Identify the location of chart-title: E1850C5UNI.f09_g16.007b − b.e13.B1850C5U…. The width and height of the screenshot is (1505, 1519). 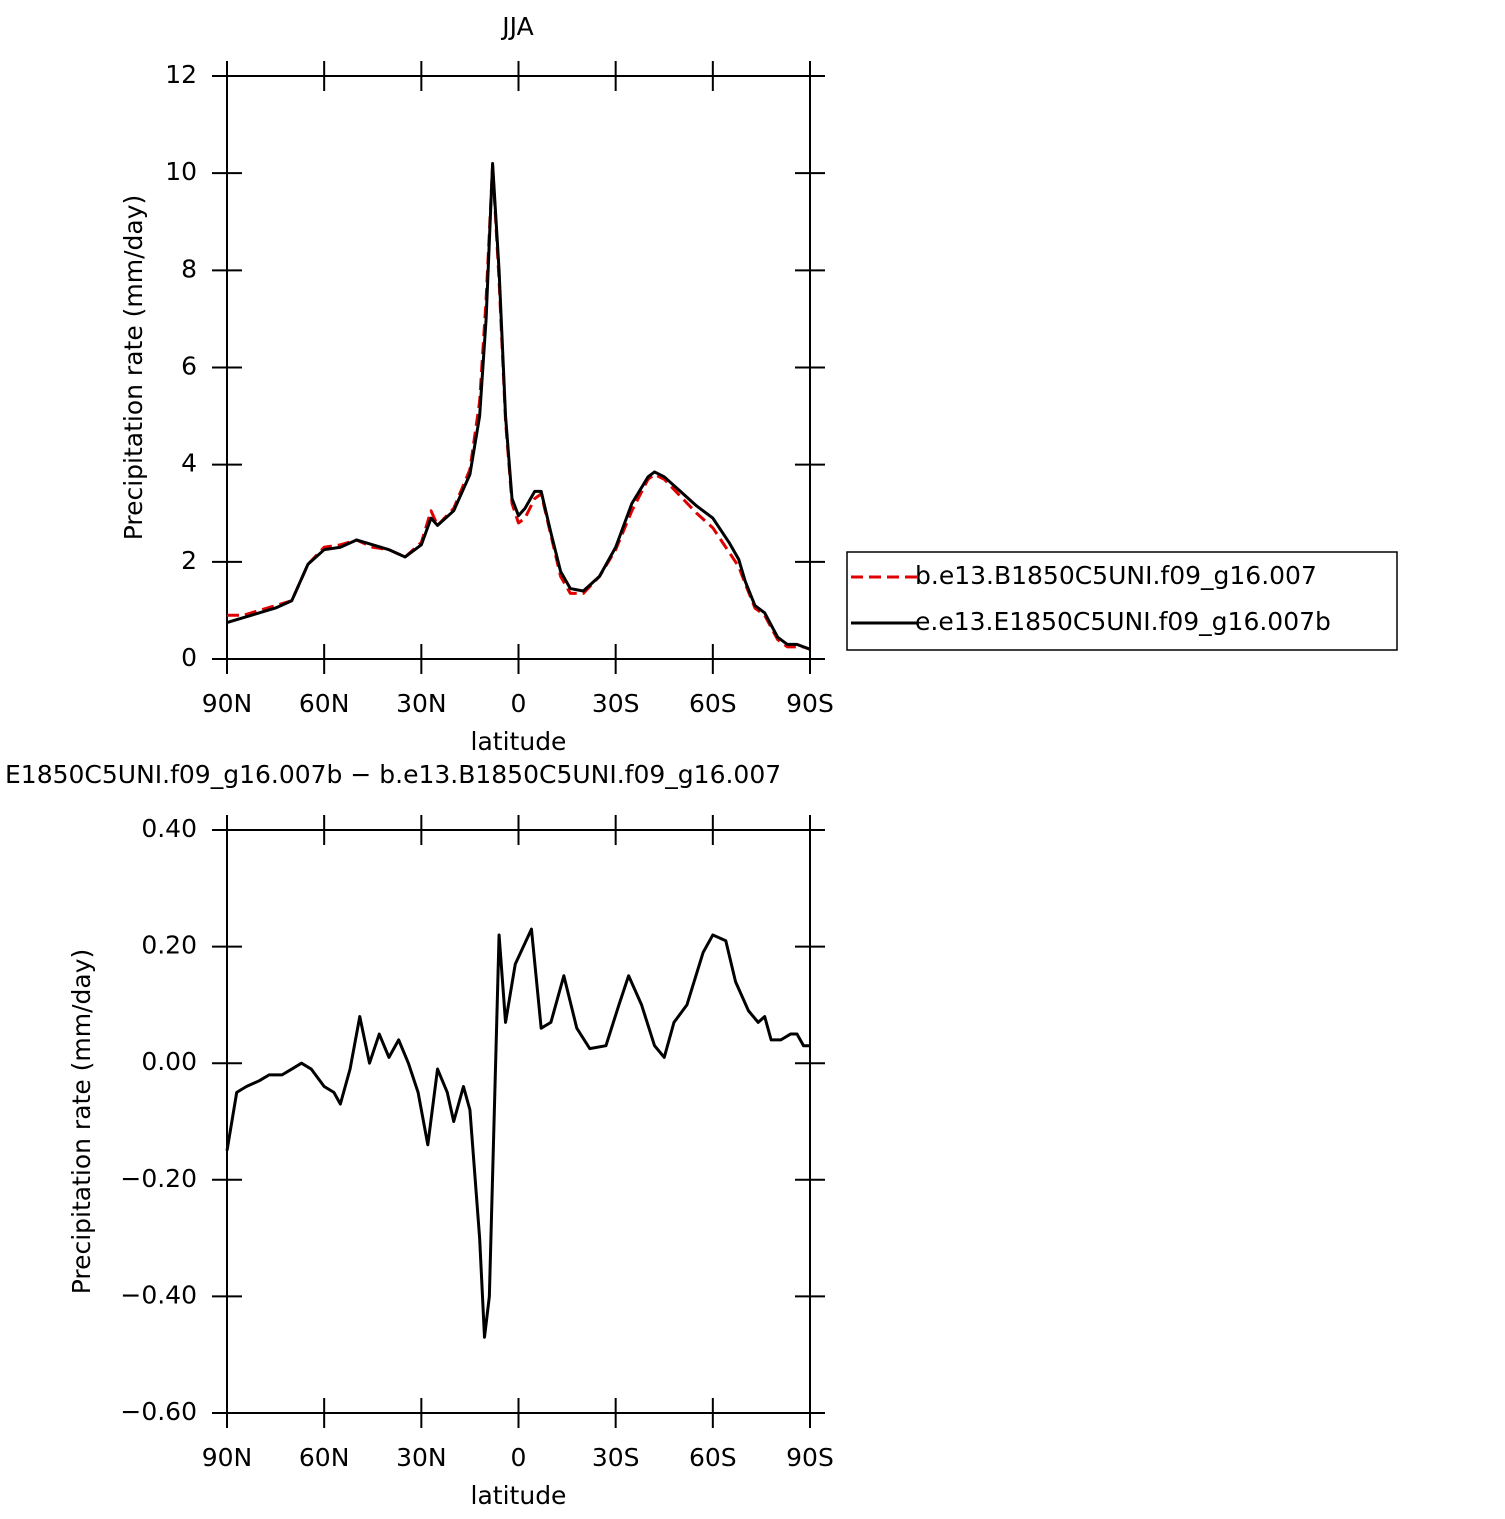
(393, 774).